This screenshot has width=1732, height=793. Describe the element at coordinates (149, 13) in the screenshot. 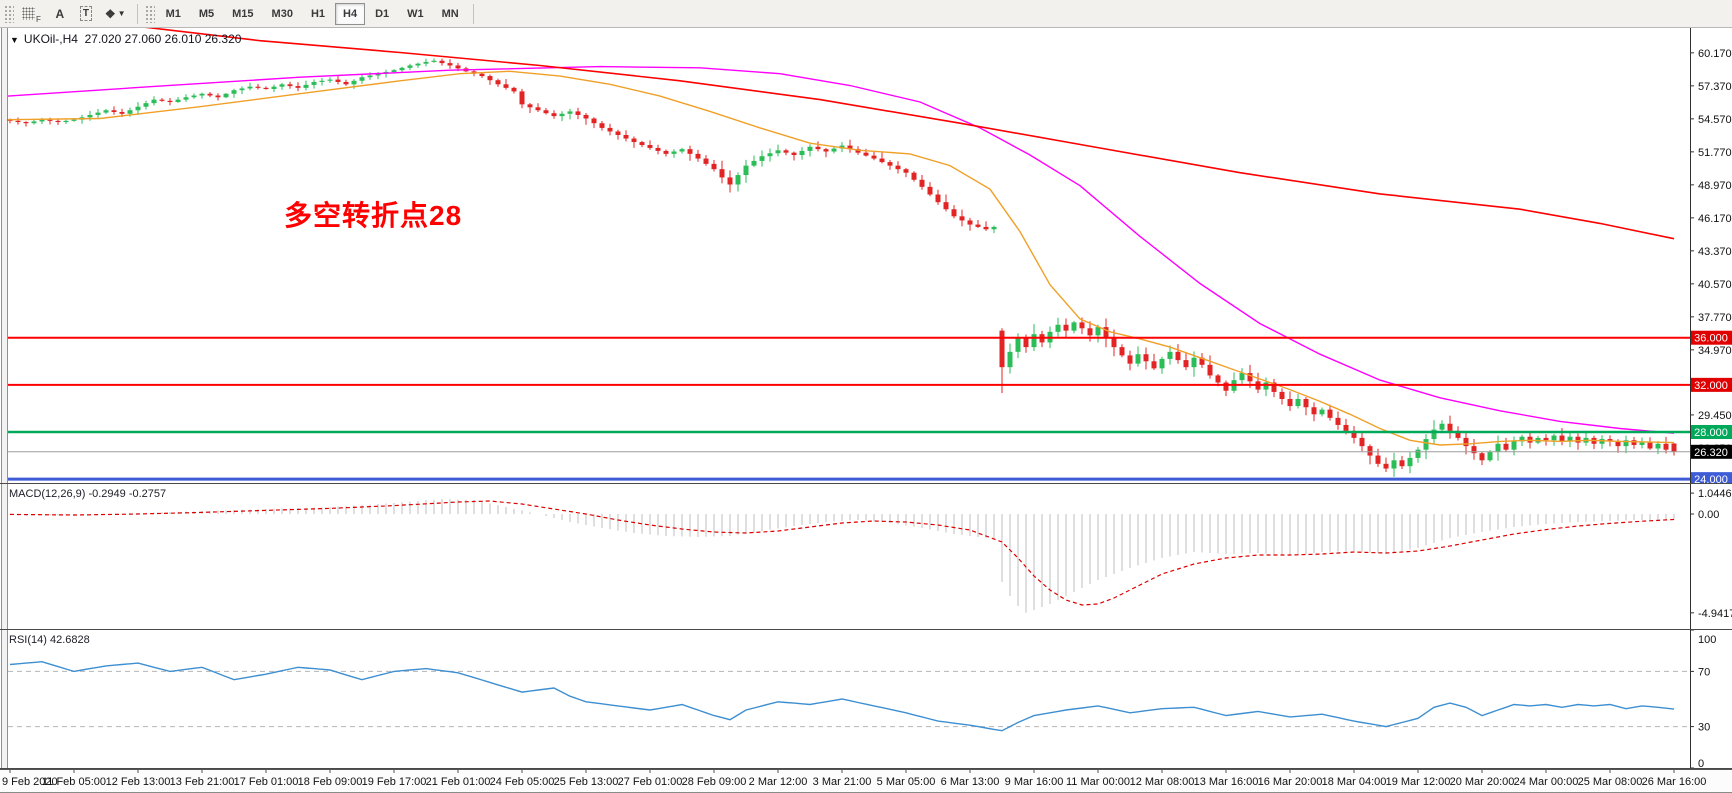

I see `timeframes-drag-handle` at that location.